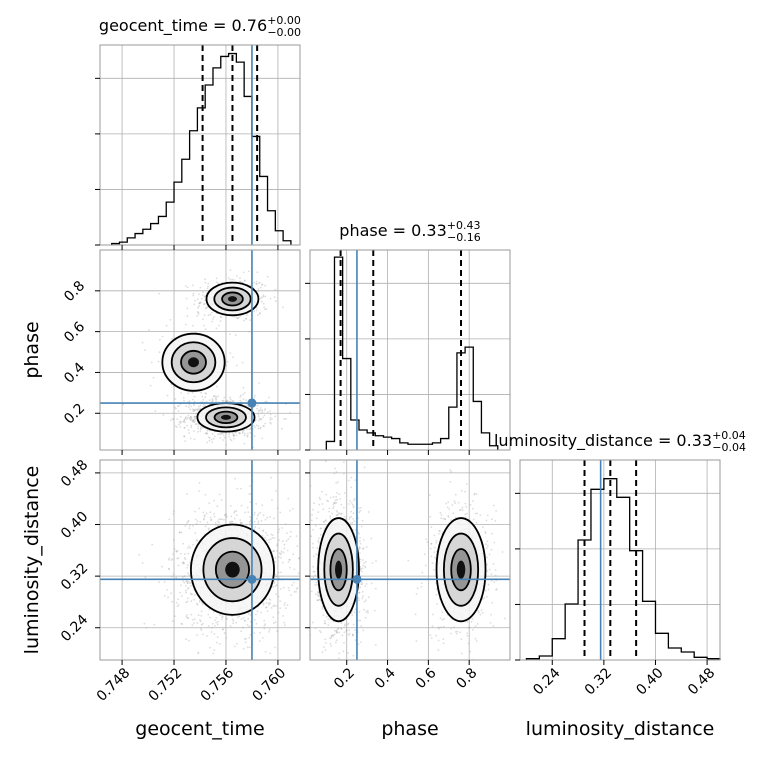 Image resolution: width=760 pixels, height=760 pixels. What do you see at coordinates (200, 560) in the screenshot?
I see `panel-frame` at bounding box center [200, 560].